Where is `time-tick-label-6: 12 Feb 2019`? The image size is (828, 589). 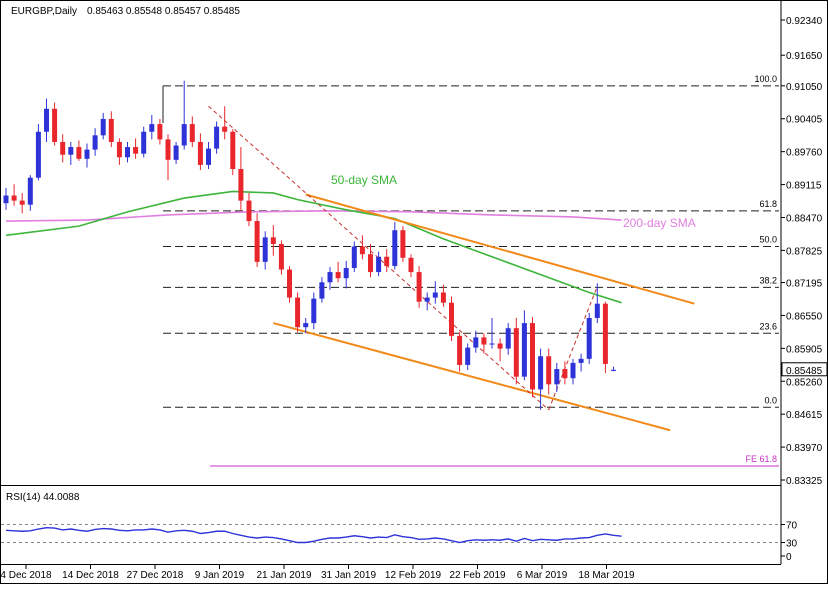
time-tick-label-6: 12 Feb 2019 is located at coordinates (413, 575).